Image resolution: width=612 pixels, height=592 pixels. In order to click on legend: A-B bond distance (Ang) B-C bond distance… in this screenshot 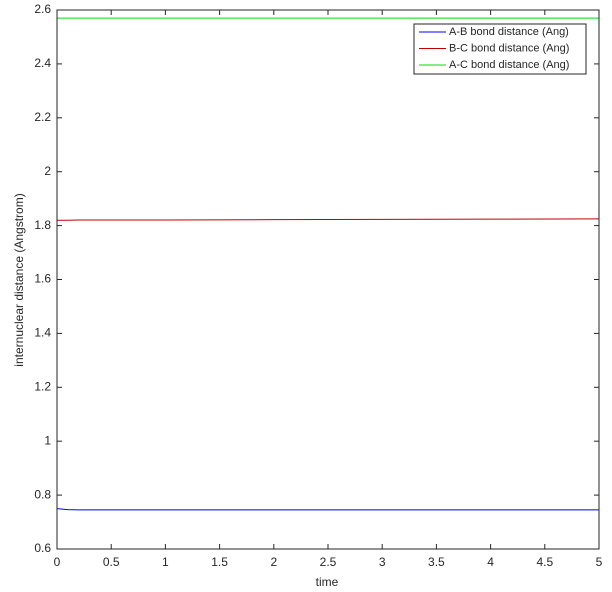, I will do `click(500, 49)`.